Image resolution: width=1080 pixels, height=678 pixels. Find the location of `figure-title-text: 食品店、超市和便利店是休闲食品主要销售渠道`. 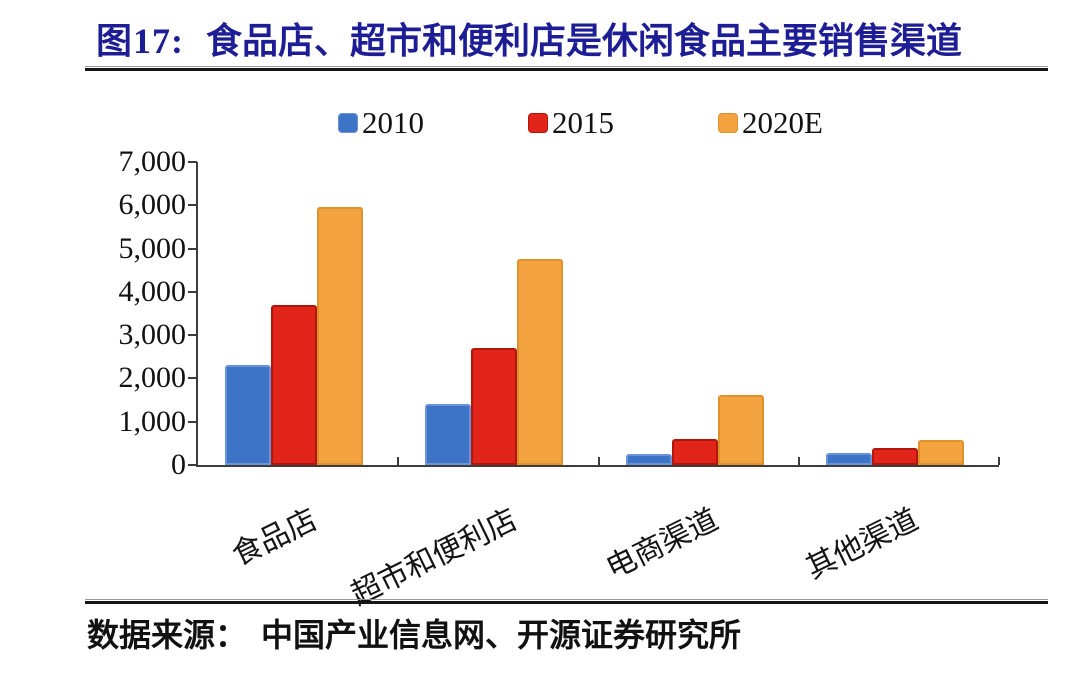

figure-title-text: 食品店、超市和便利店是休闲食品主要销售渠道 is located at coordinates (584, 41).